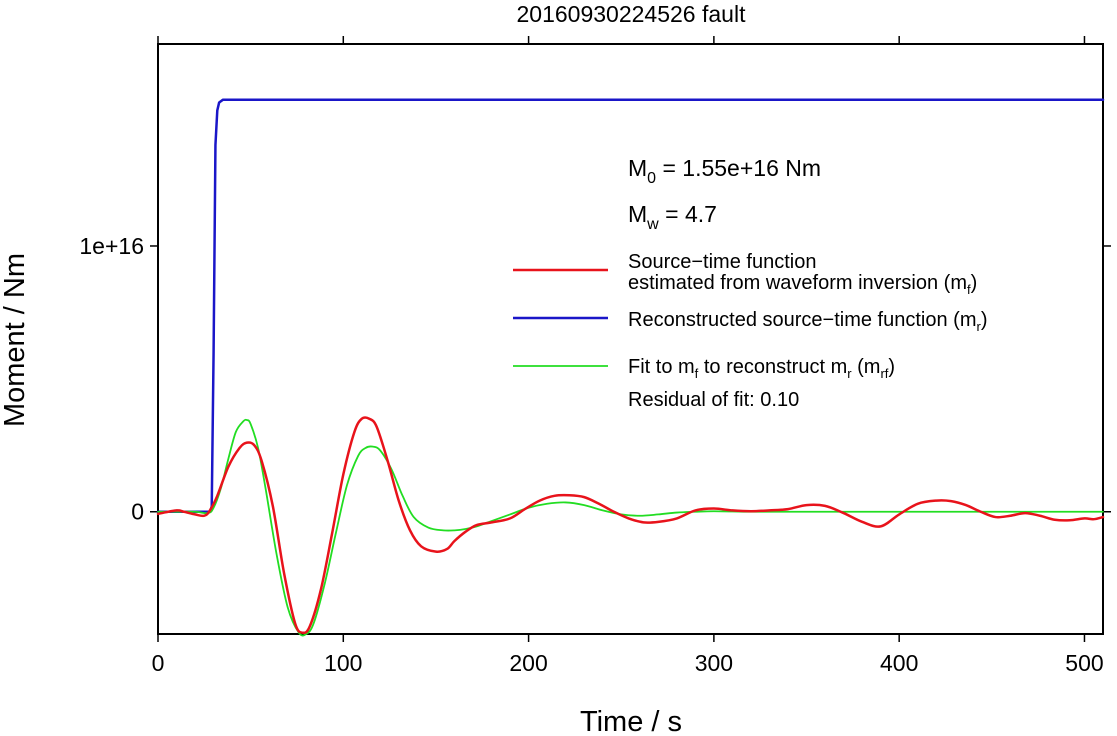 This screenshot has height=736, width=1117. What do you see at coordinates (637, 214) in the screenshot?
I see `mw-symbol: M` at bounding box center [637, 214].